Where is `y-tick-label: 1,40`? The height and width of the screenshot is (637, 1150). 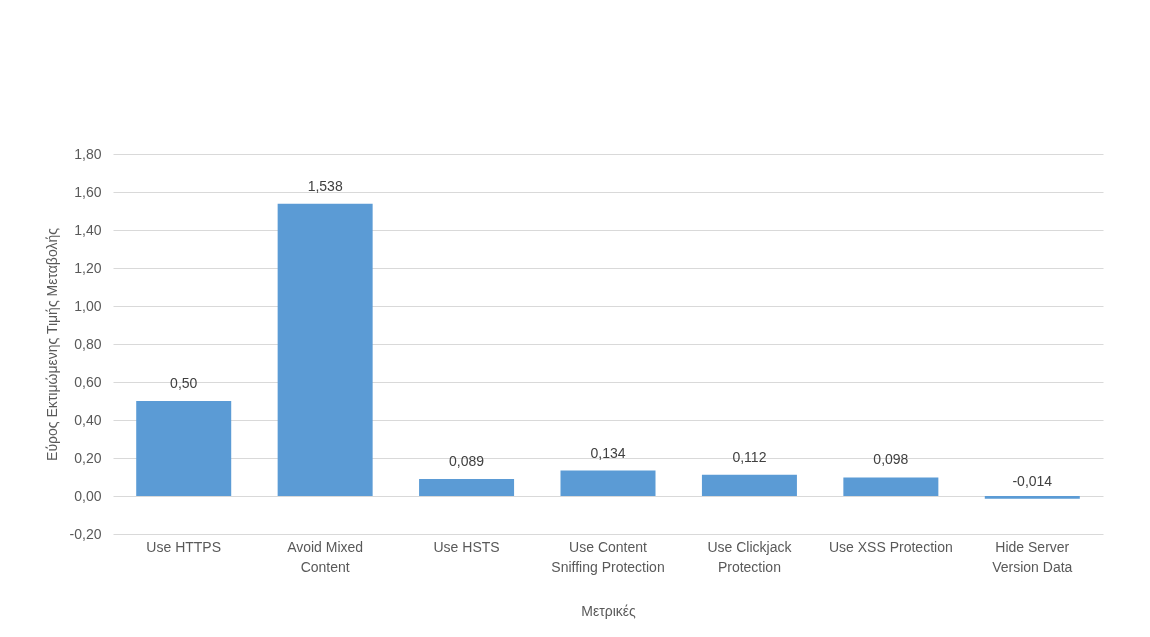 y-tick-label: 1,40 is located at coordinates (88, 229).